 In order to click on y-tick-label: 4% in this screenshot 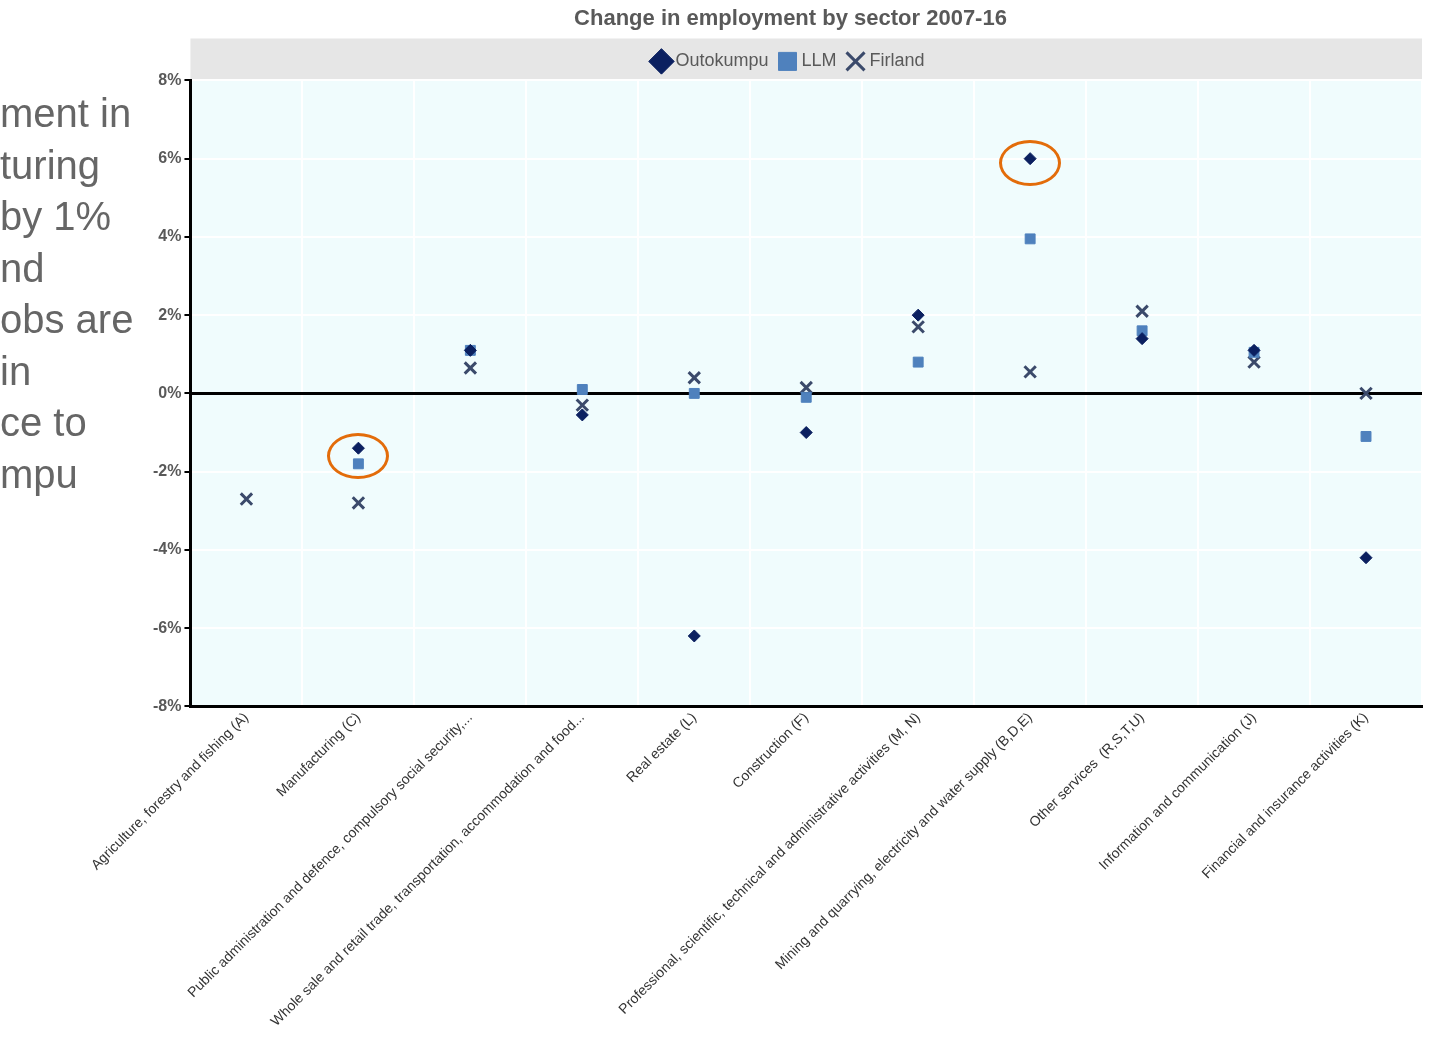, I will do `click(170, 236)`.